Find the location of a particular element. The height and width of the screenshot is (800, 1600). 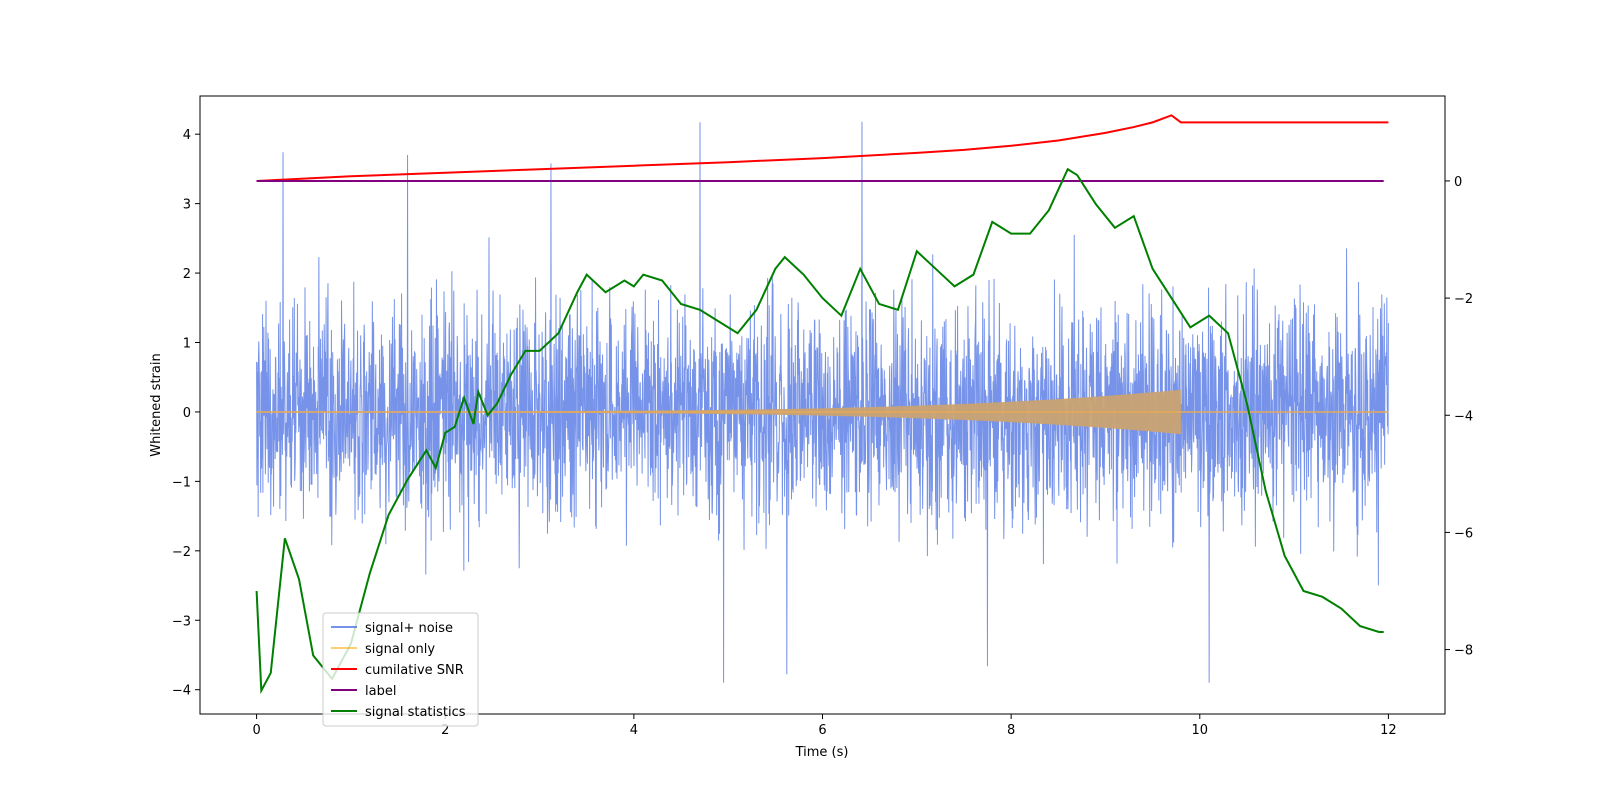

y2-tick-label: −8 is located at coordinates (1463, 651).